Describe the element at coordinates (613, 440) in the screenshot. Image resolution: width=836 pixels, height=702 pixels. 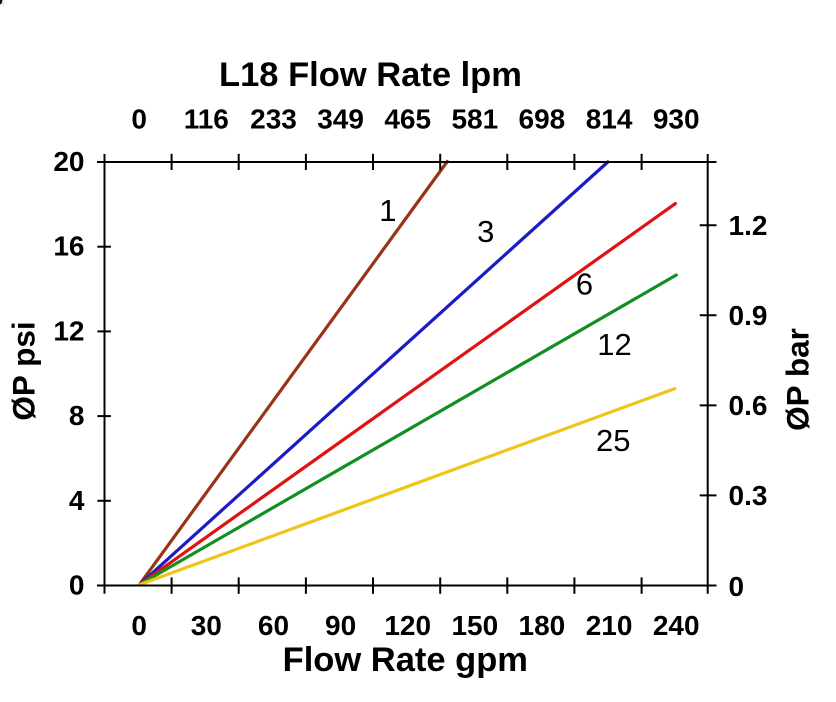
I see `svg-text: 25` at that location.